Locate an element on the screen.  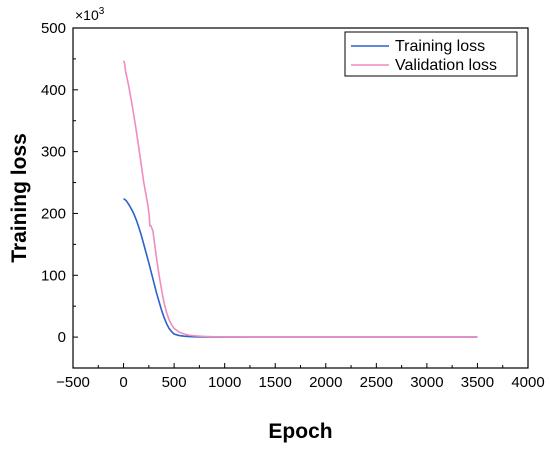
x-tick-label: 4000 is located at coordinates (527, 382).